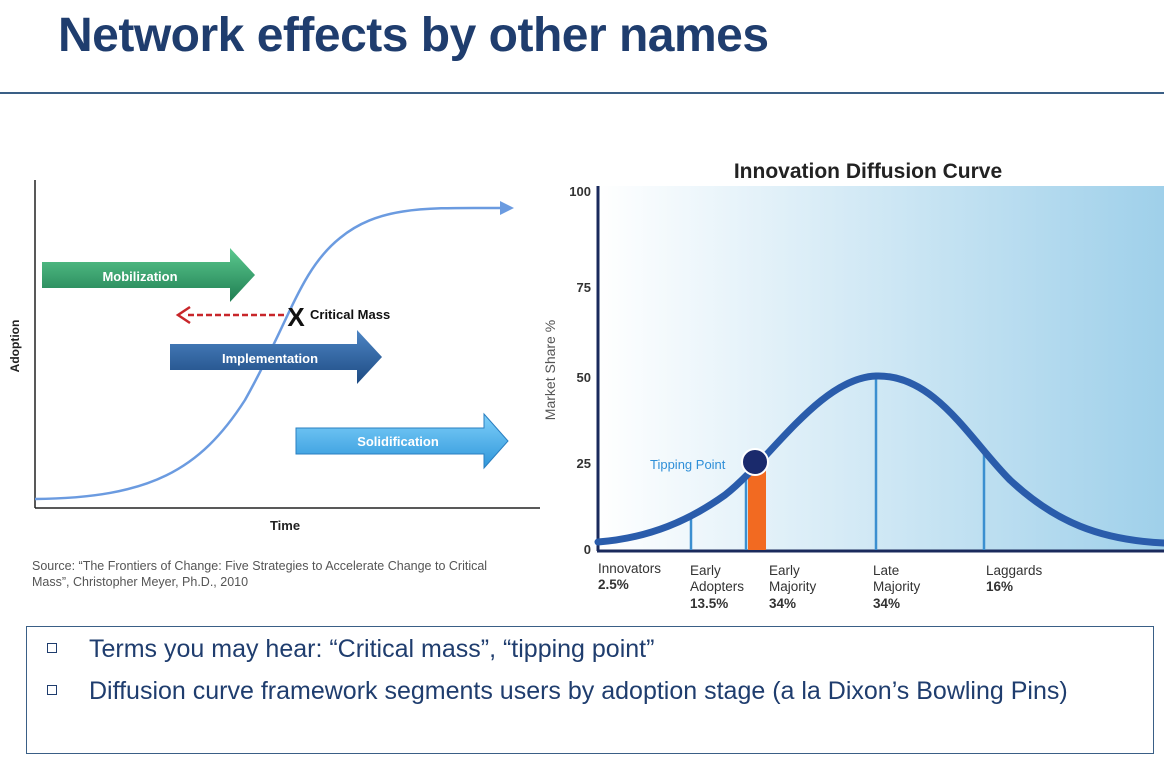 The height and width of the screenshot is (764, 1164). What do you see at coordinates (1014, 570) in the screenshot?
I see `segment-laggards-name: Laggards` at bounding box center [1014, 570].